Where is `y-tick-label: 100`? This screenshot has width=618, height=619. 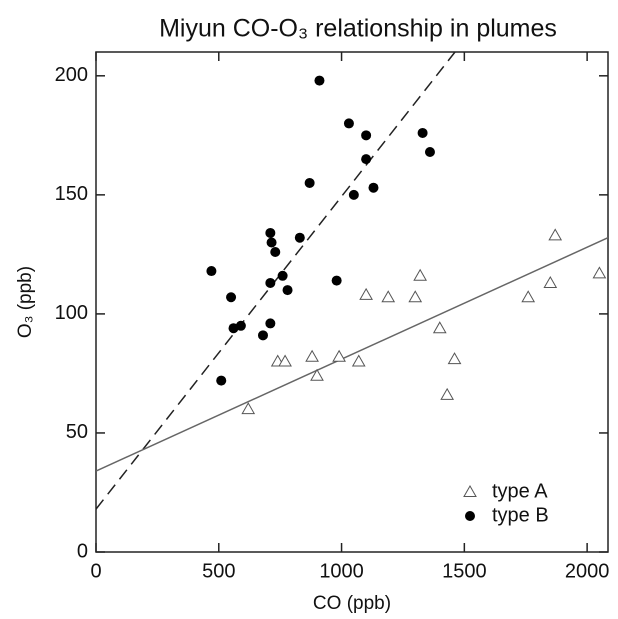 y-tick-label: 100 is located at coordinates (71, 313).